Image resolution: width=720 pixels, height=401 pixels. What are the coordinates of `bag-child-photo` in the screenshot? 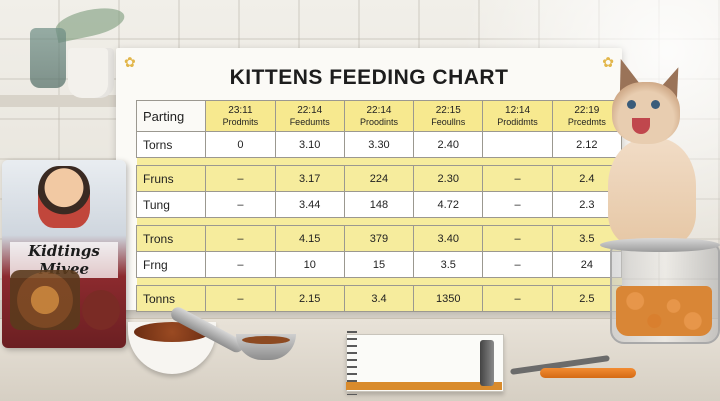 It's located at (64, 197).